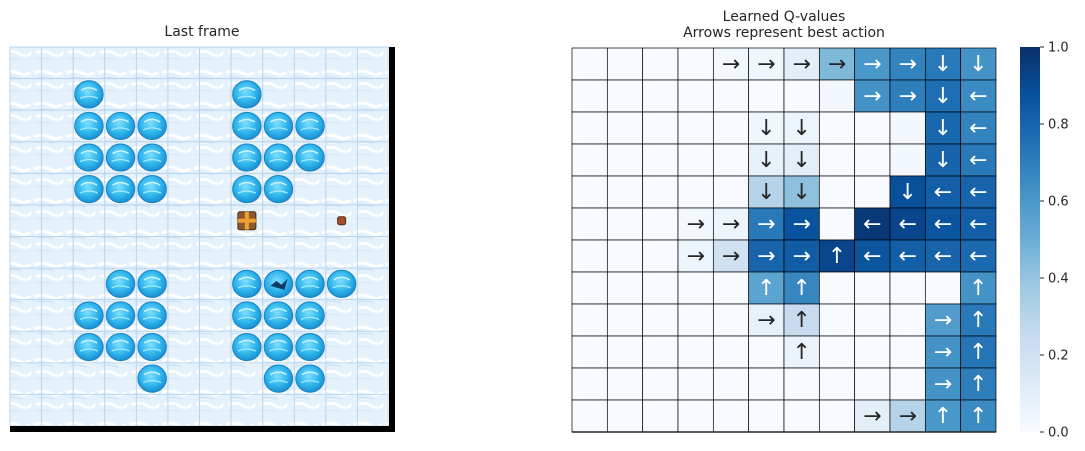 This screenshot has width=1085, height=451. Describe the element at coordinates (1058, 433) in the screenshot. I see `colorbar-tick-label: 0.0` at that location.